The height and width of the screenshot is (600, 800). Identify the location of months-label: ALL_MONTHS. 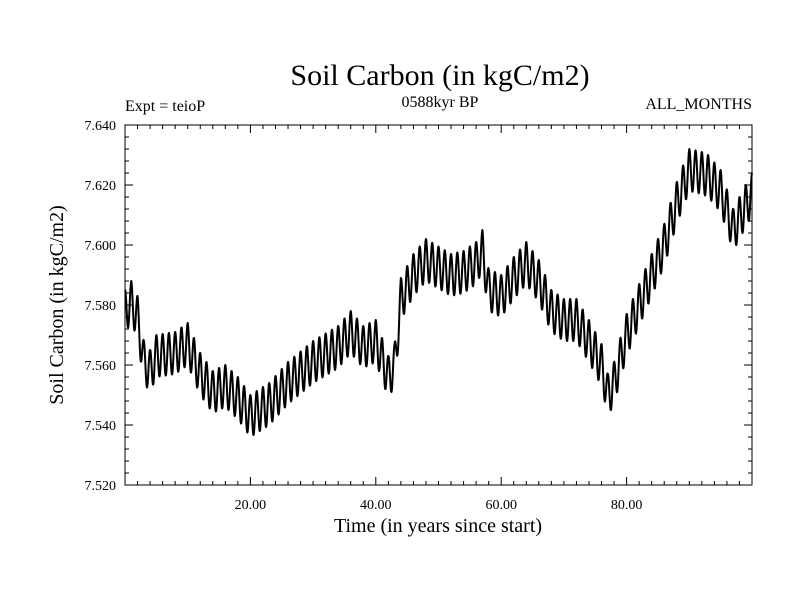
(698, 104).